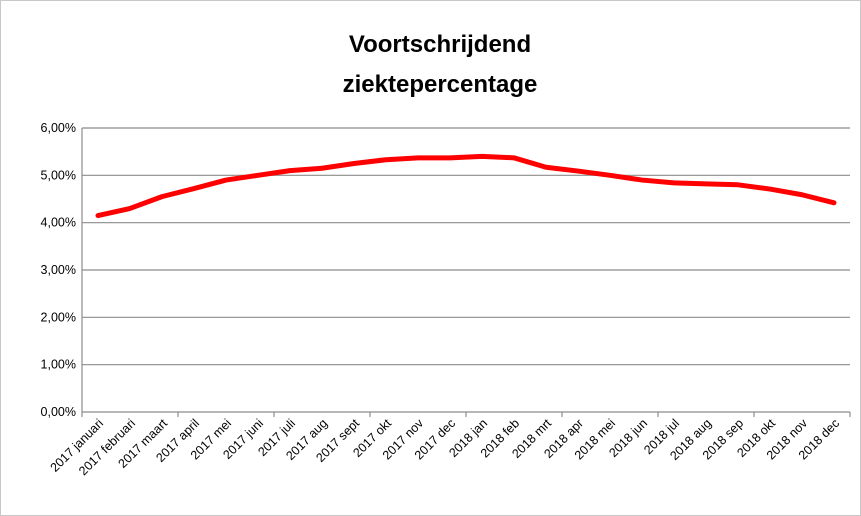  Describe the element at coordinates (440, 44) in the screenshot. I see `chart-title: Voortschrijdend` at that location.